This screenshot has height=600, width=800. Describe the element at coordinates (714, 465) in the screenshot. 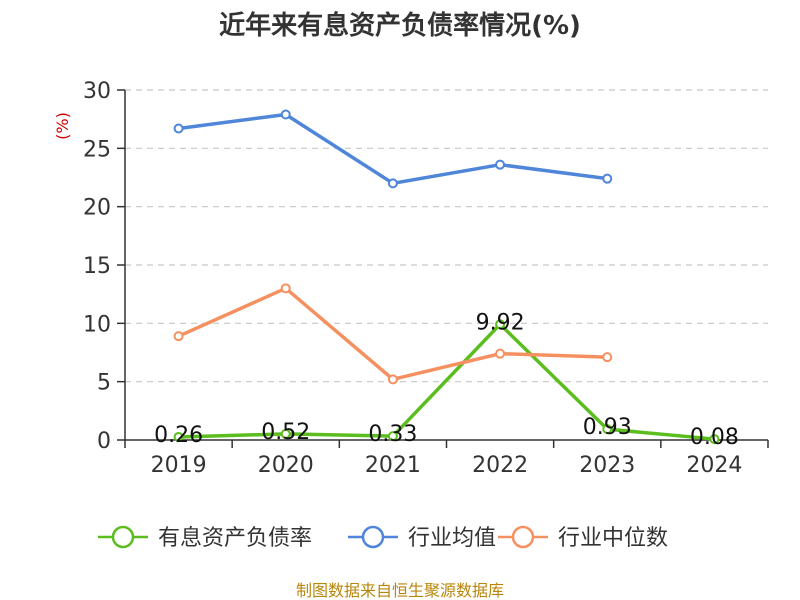

I see `x-tick-label-2024: 2024` at that location.